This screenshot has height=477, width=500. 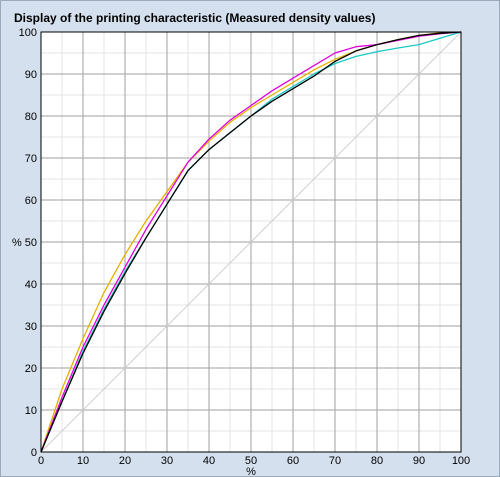 What do you see at coordinates (31, 75) in the screenshot?
I see `y-tick-label: 90` at bounding box center [31, 75].